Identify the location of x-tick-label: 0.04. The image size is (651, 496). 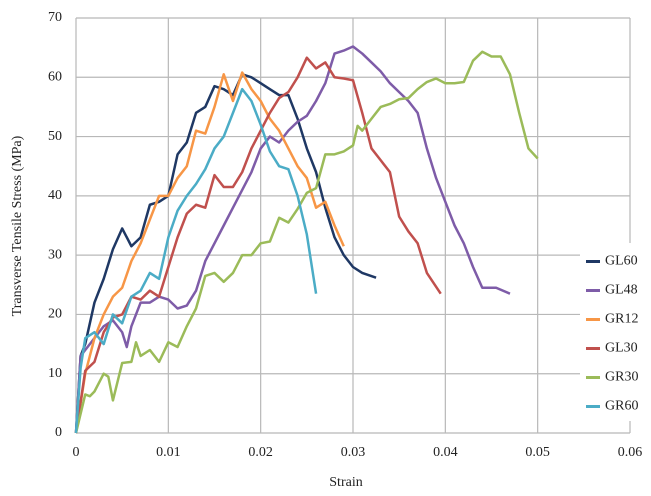
(445, 452).